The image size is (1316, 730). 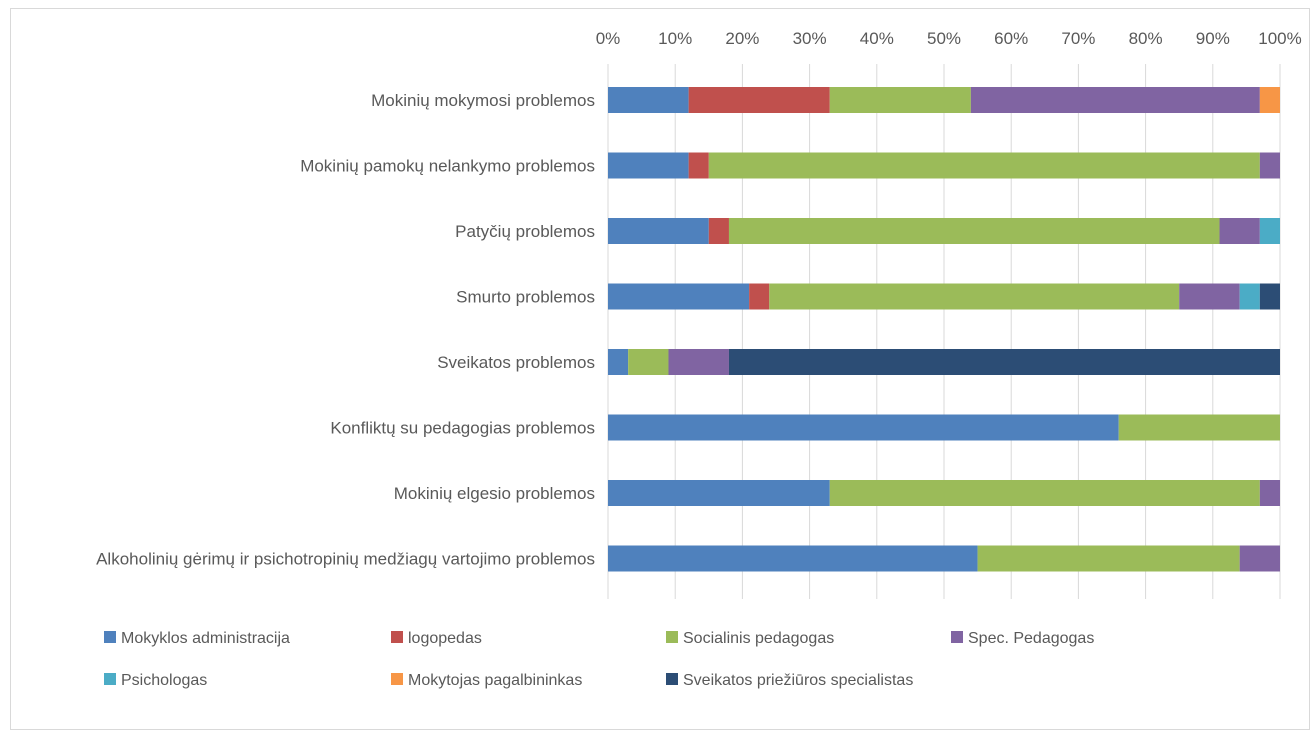 I want to click on x-tick-label: 30%, so click(x=810, y=38).